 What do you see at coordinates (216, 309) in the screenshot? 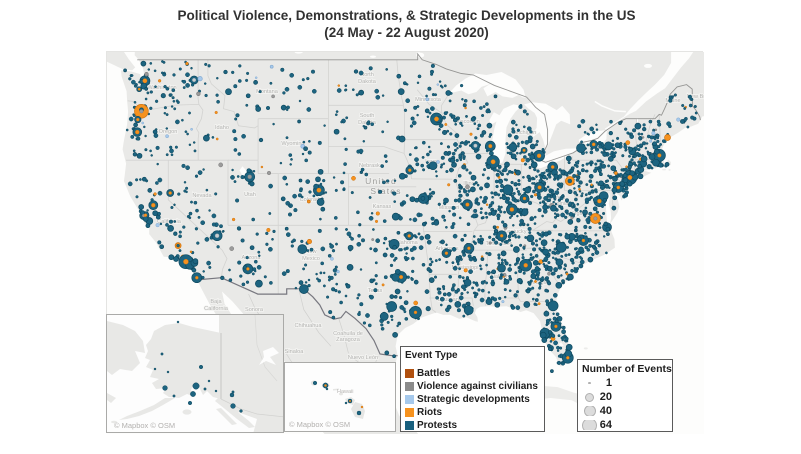
I see `svg-text: California` at bounding box center [216, 309].